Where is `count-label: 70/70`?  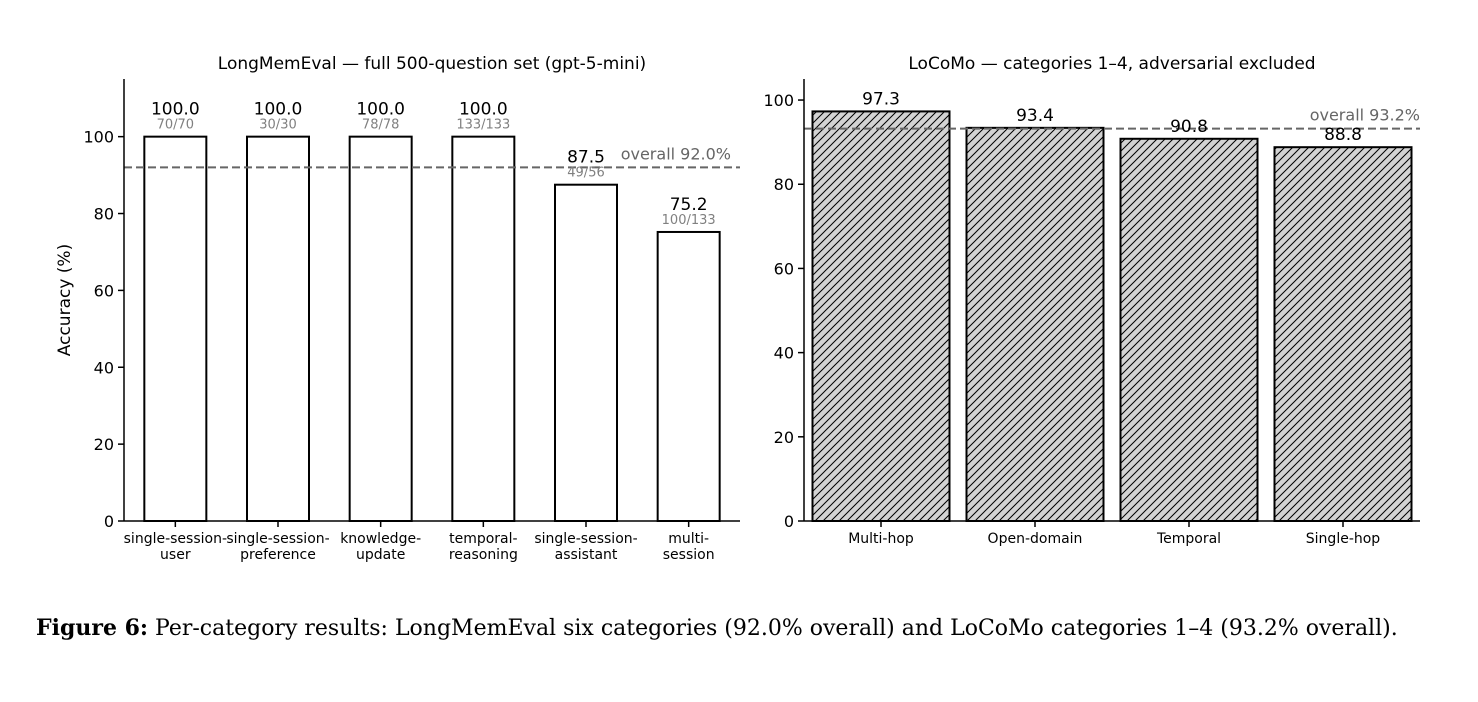
count-label: 70/70 is located at coordinates (175, 125).